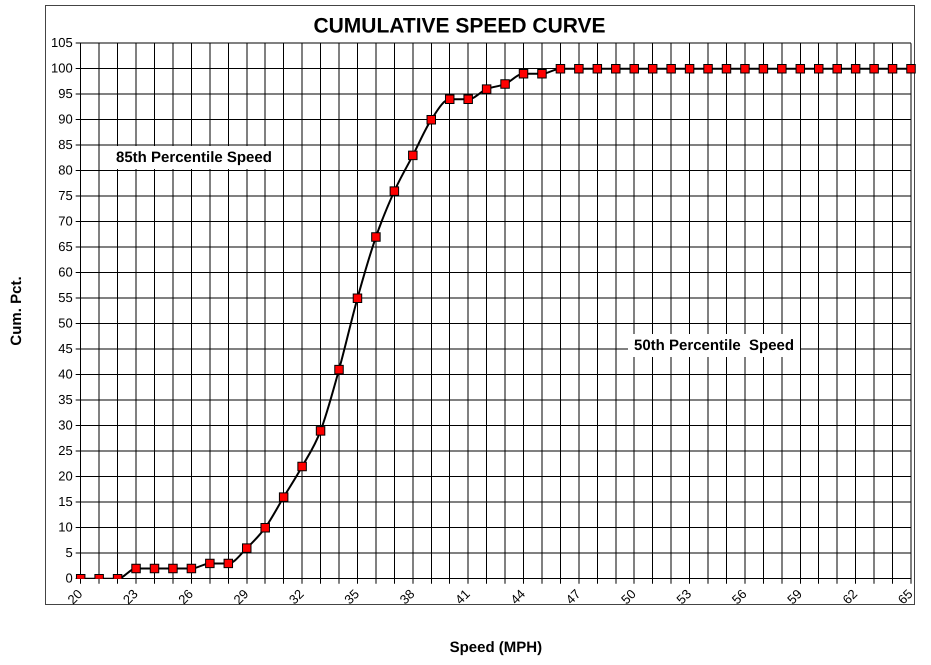  I want to click on x-tick-label: 53, so click(683, 597).